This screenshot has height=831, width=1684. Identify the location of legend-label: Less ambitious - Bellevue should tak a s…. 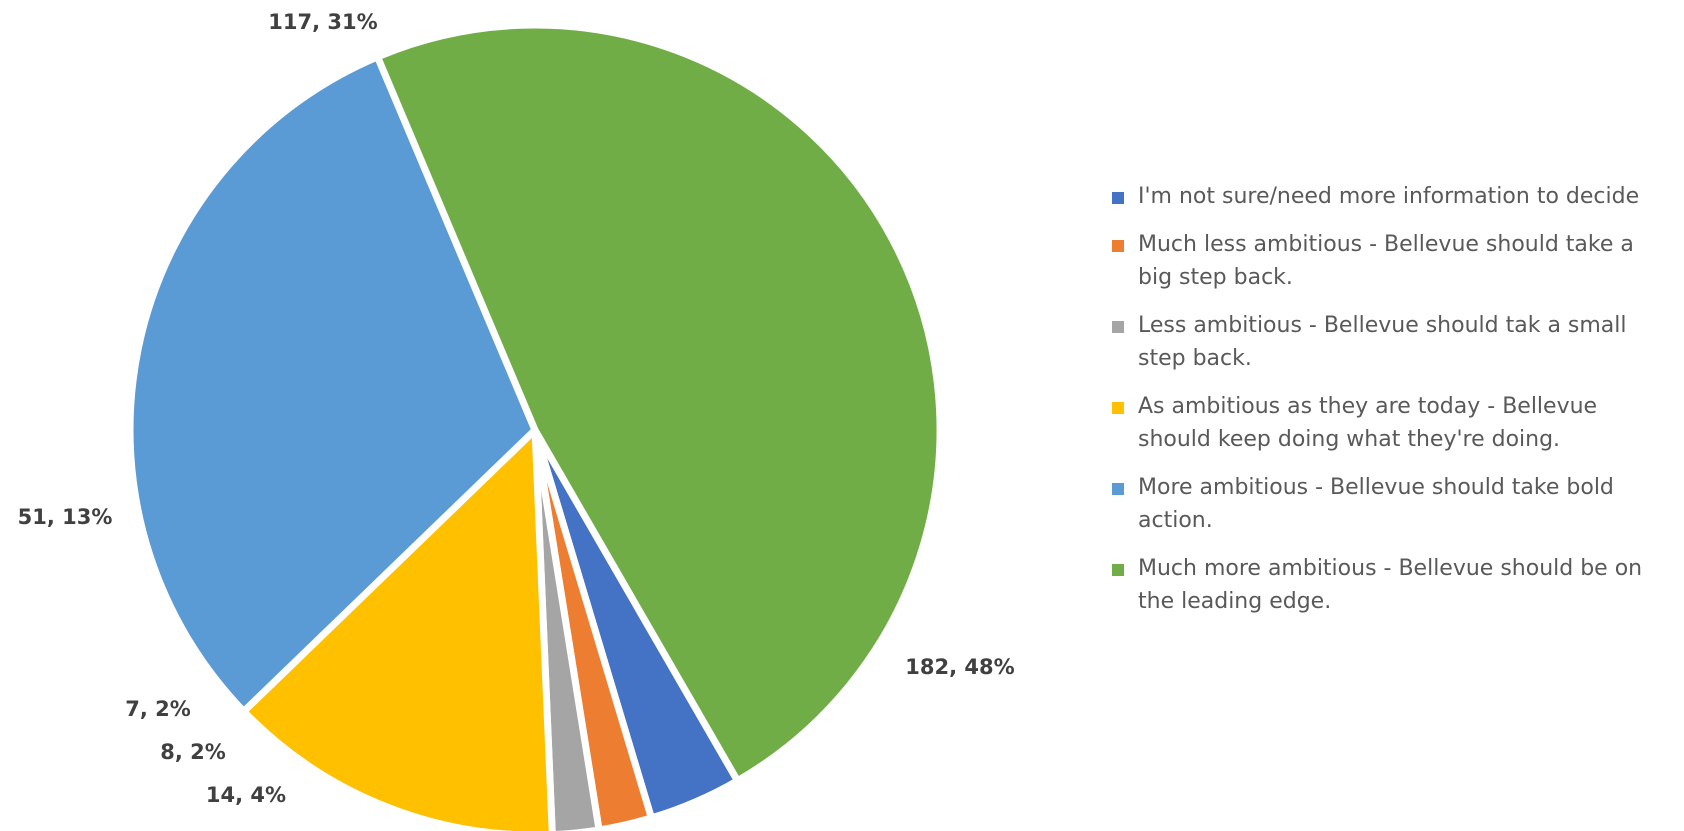
(1382, 342).